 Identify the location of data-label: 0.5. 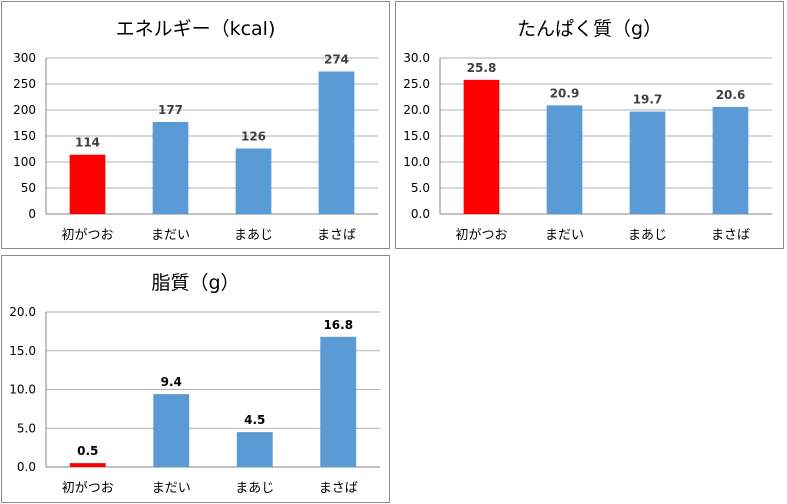
(87, 451).